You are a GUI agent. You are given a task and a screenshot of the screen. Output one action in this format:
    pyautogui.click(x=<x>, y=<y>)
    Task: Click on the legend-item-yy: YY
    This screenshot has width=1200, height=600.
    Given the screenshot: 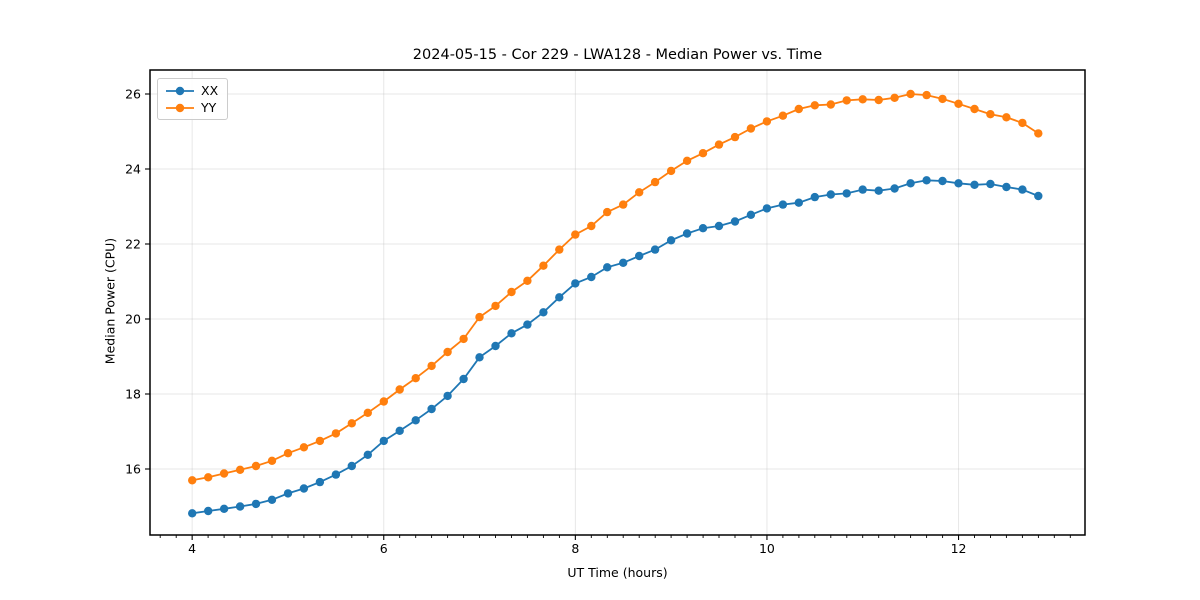 What is the action you would take?
    pyautogui.click(x=191, y=107)
    